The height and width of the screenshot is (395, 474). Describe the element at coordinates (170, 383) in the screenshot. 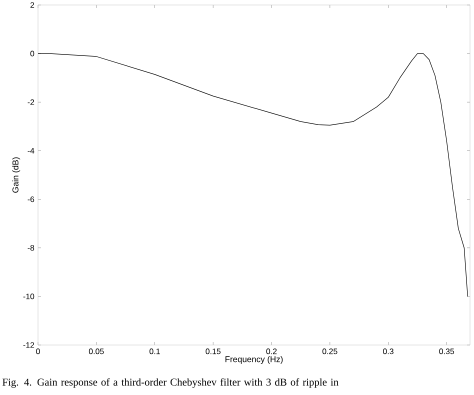

I see `caption: Fig. 4. Gain response of a third-order Chebyshev filter with 3 dB of ripple in` at that location.